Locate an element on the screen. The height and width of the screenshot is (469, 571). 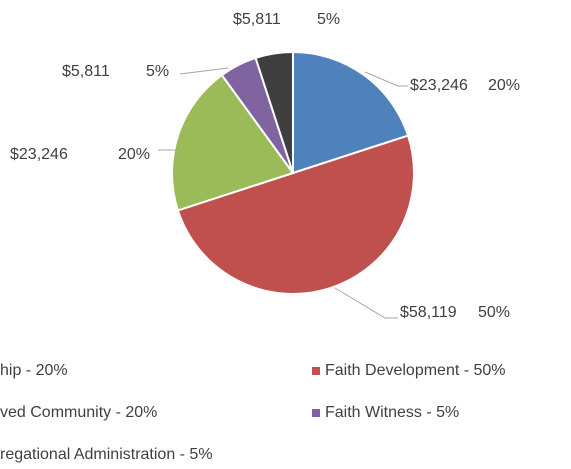
legend-label: Faith Witness - 5% is located at coordinates (392, 412).